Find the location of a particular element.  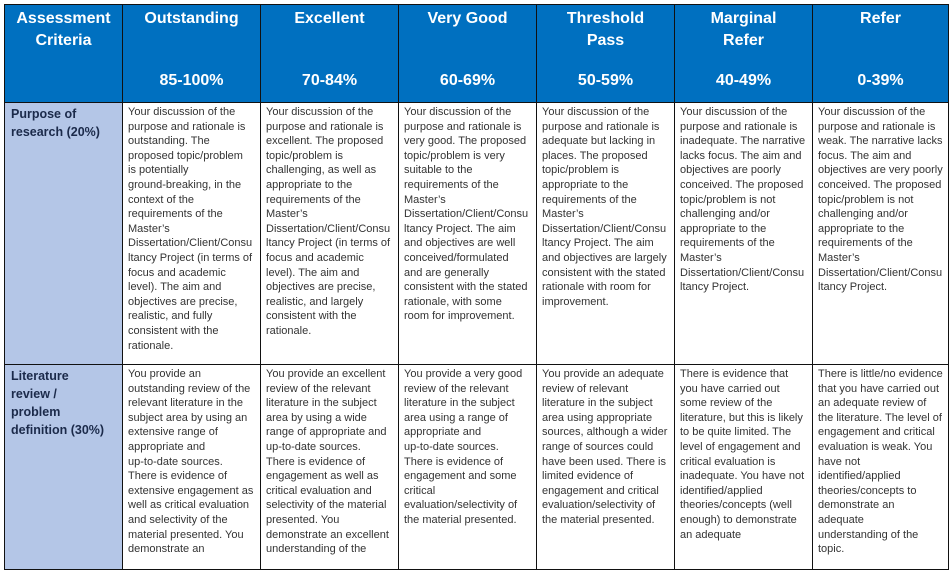

band-title: Excellent is located at coordinates (329, 18).